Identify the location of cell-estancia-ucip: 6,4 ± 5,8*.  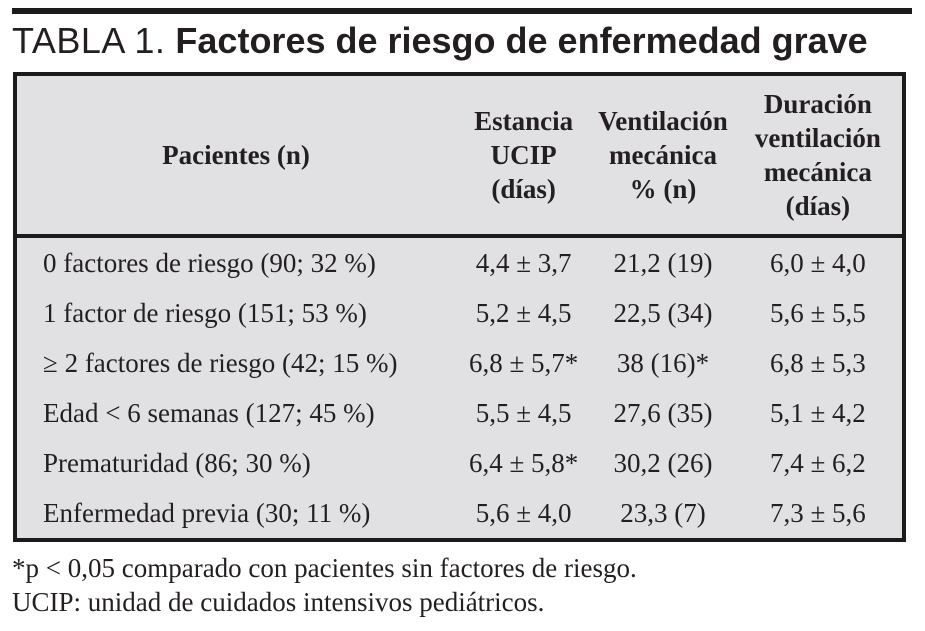
(523, 462).